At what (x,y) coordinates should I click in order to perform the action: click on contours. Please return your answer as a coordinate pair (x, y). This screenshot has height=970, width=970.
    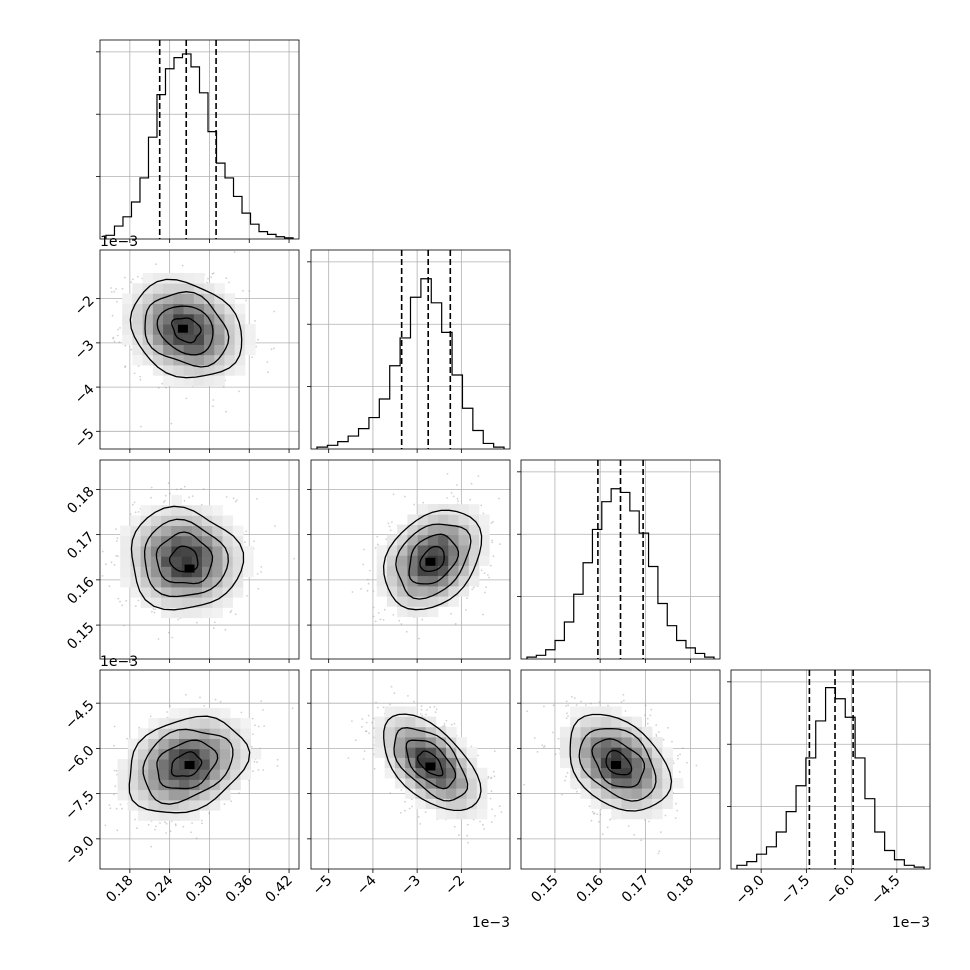
    Looking at the image, I should click on (186, 328).